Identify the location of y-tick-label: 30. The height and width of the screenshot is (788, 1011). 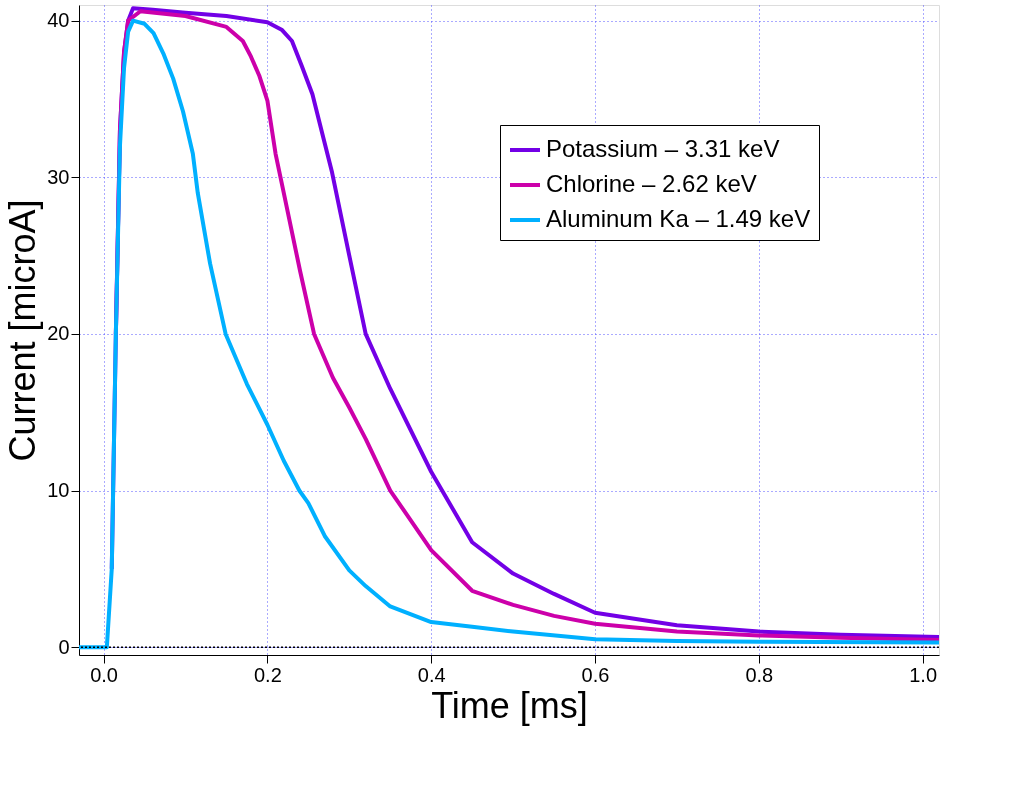
(58, 176).